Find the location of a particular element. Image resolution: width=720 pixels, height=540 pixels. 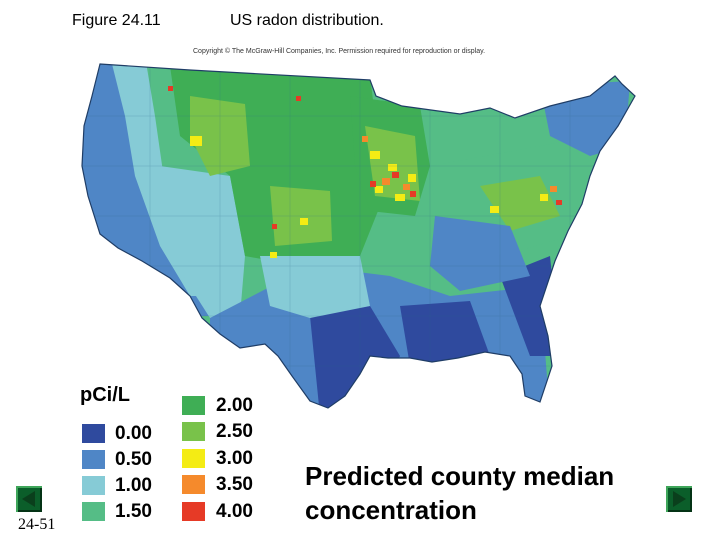

legend-label-0: 0.00 is located at coordinates (133, 433).